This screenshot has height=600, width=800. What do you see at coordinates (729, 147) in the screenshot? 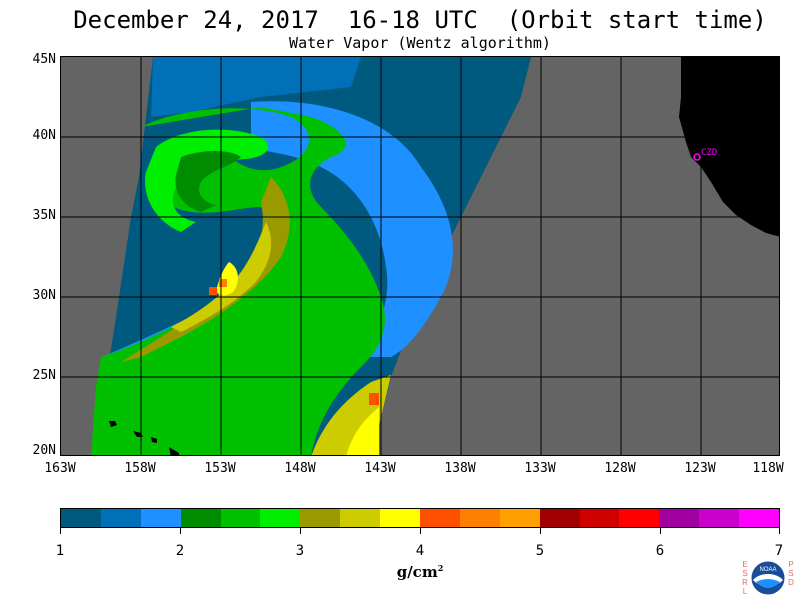
I see `california-land` at bounding box center [729, 147].